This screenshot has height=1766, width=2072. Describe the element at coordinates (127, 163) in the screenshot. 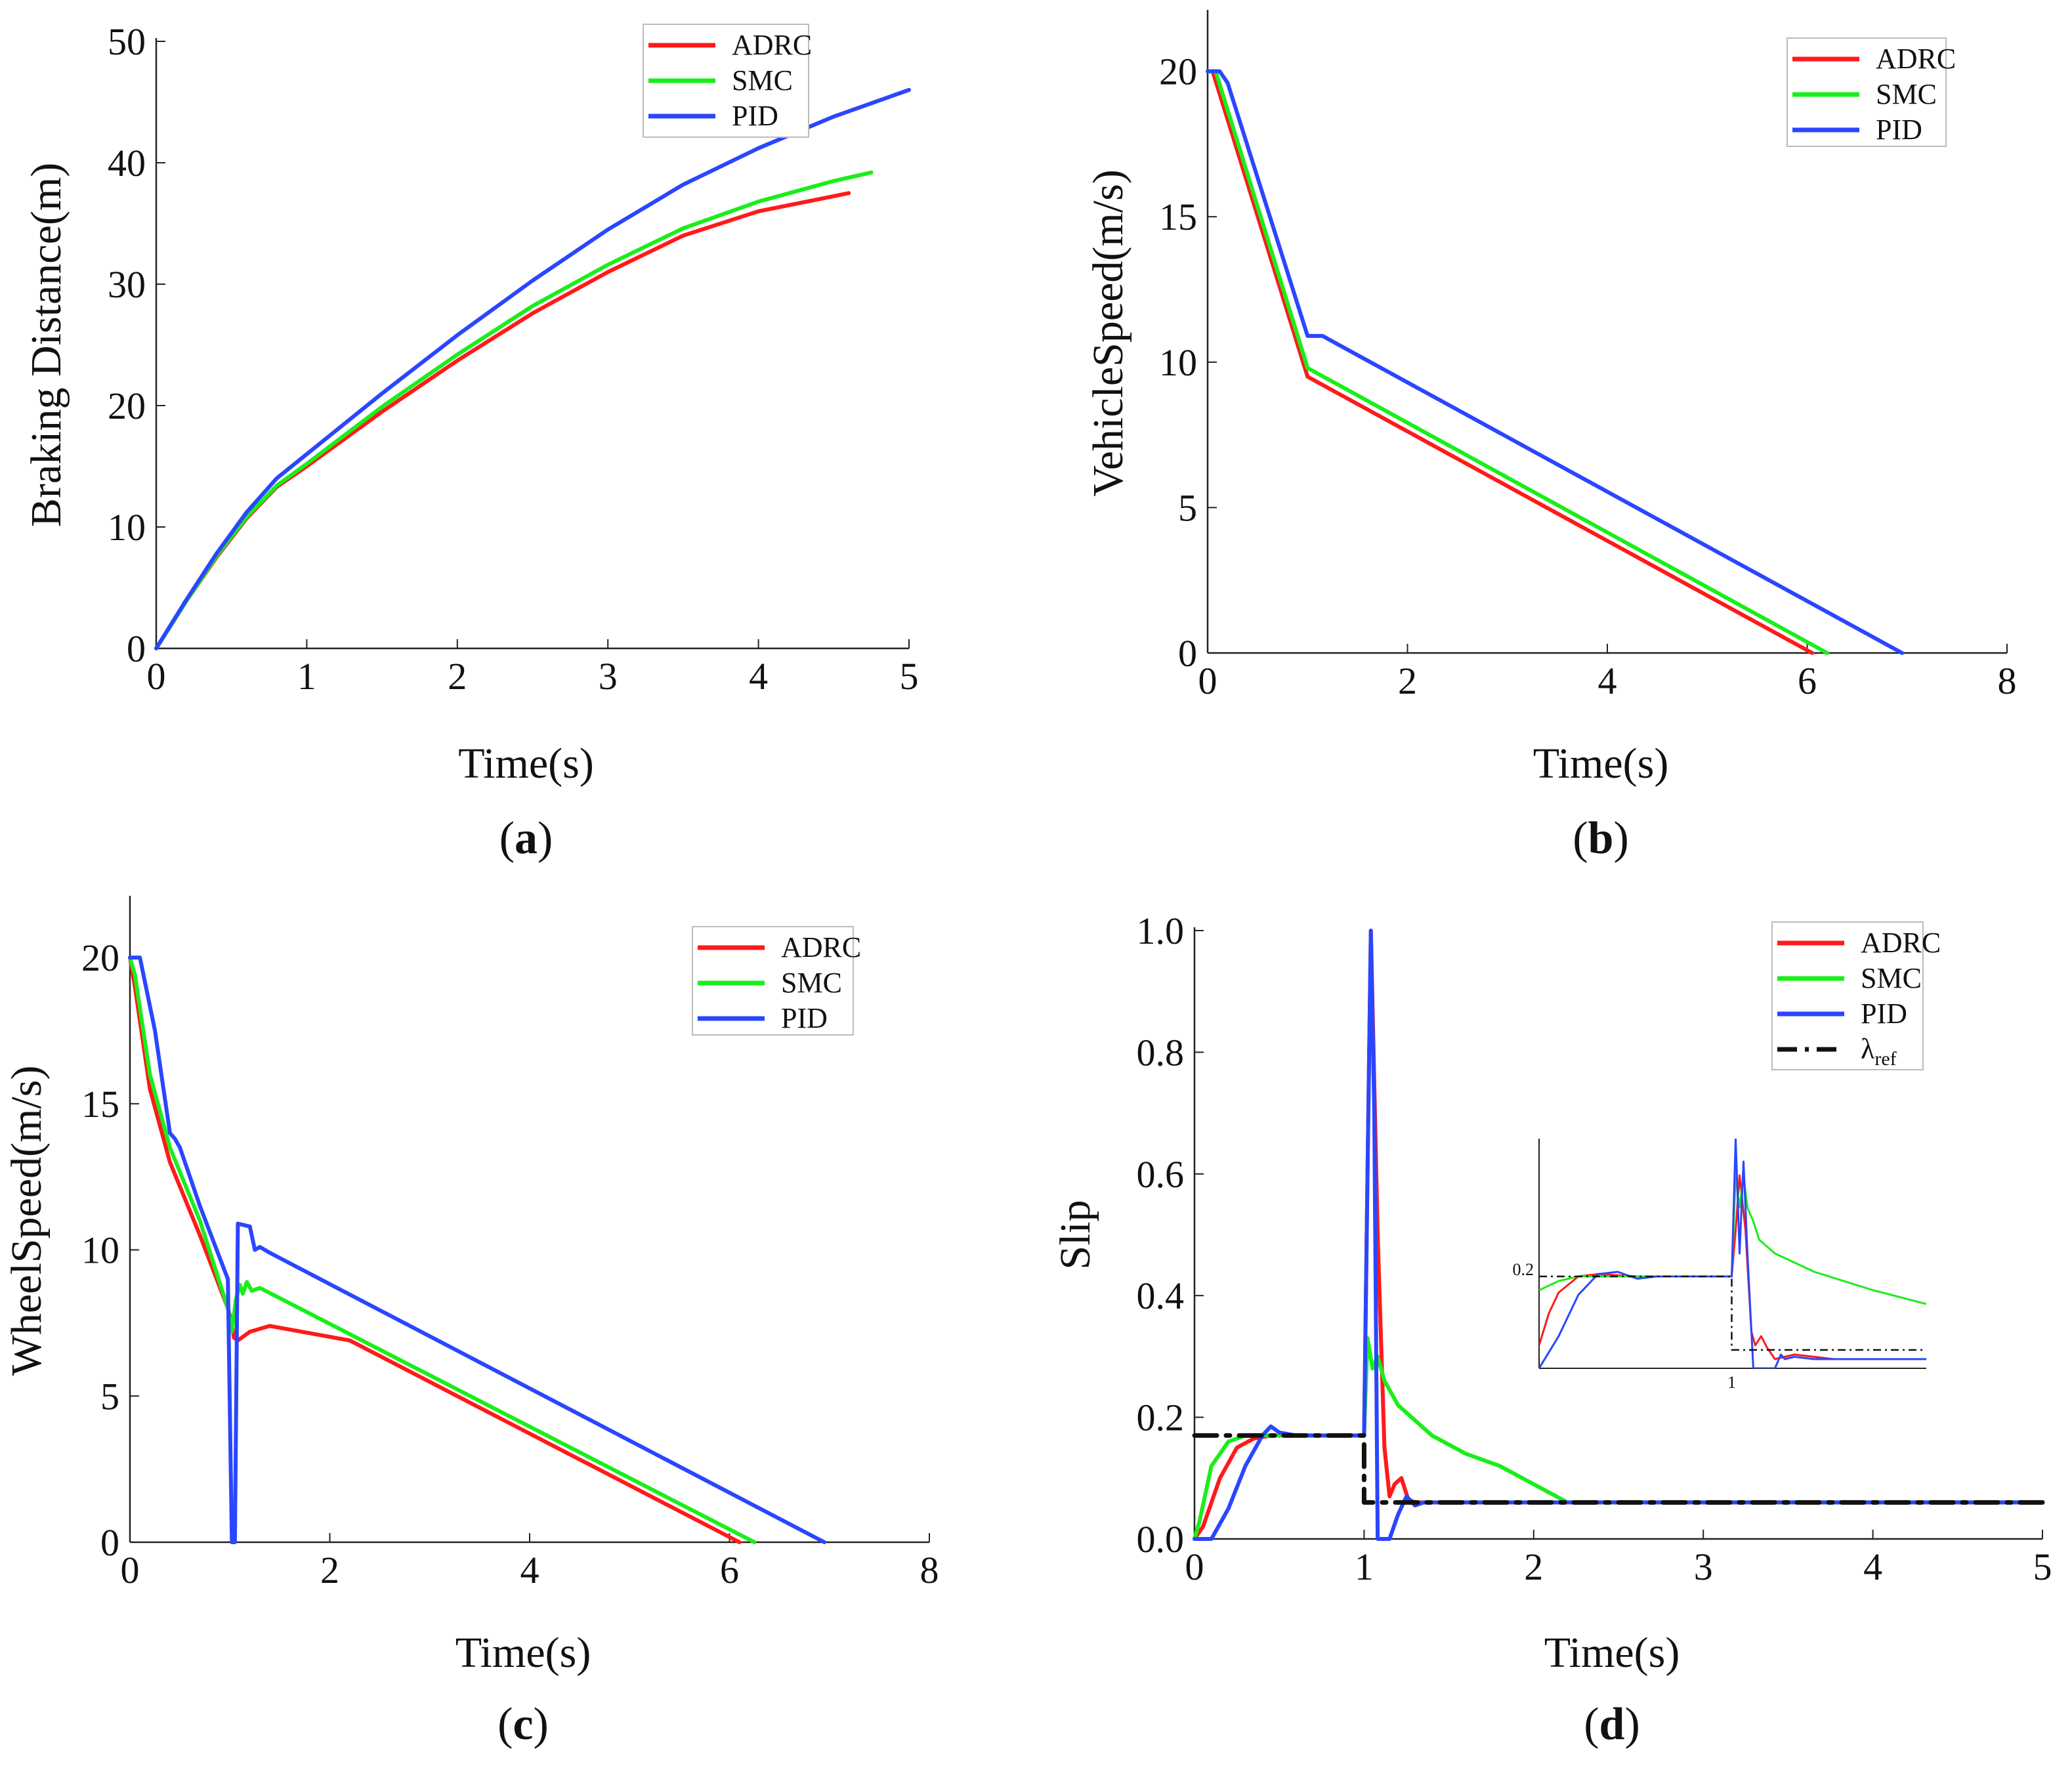

I see `y-tick-label: 40` at that location.